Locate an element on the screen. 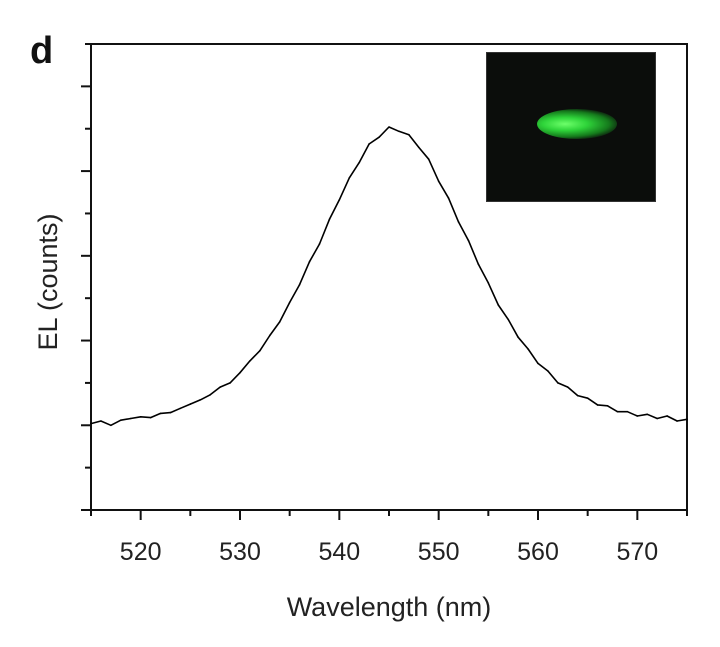  panel-label: d is located at coordinates (42, 51).